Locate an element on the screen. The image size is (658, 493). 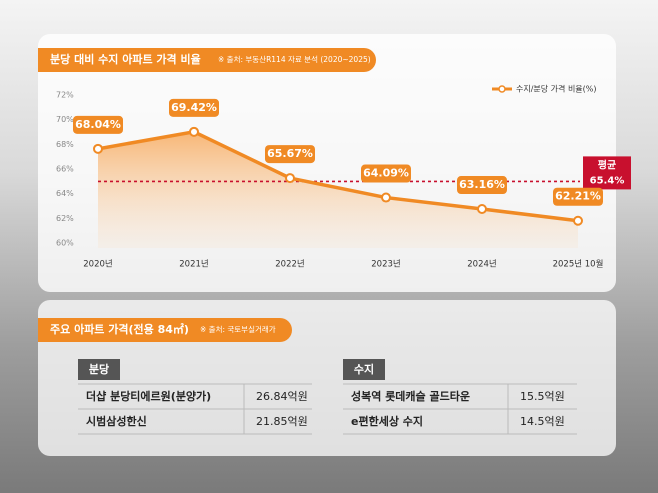
y-tick-label: 66% is located at coordinates (65, 169).